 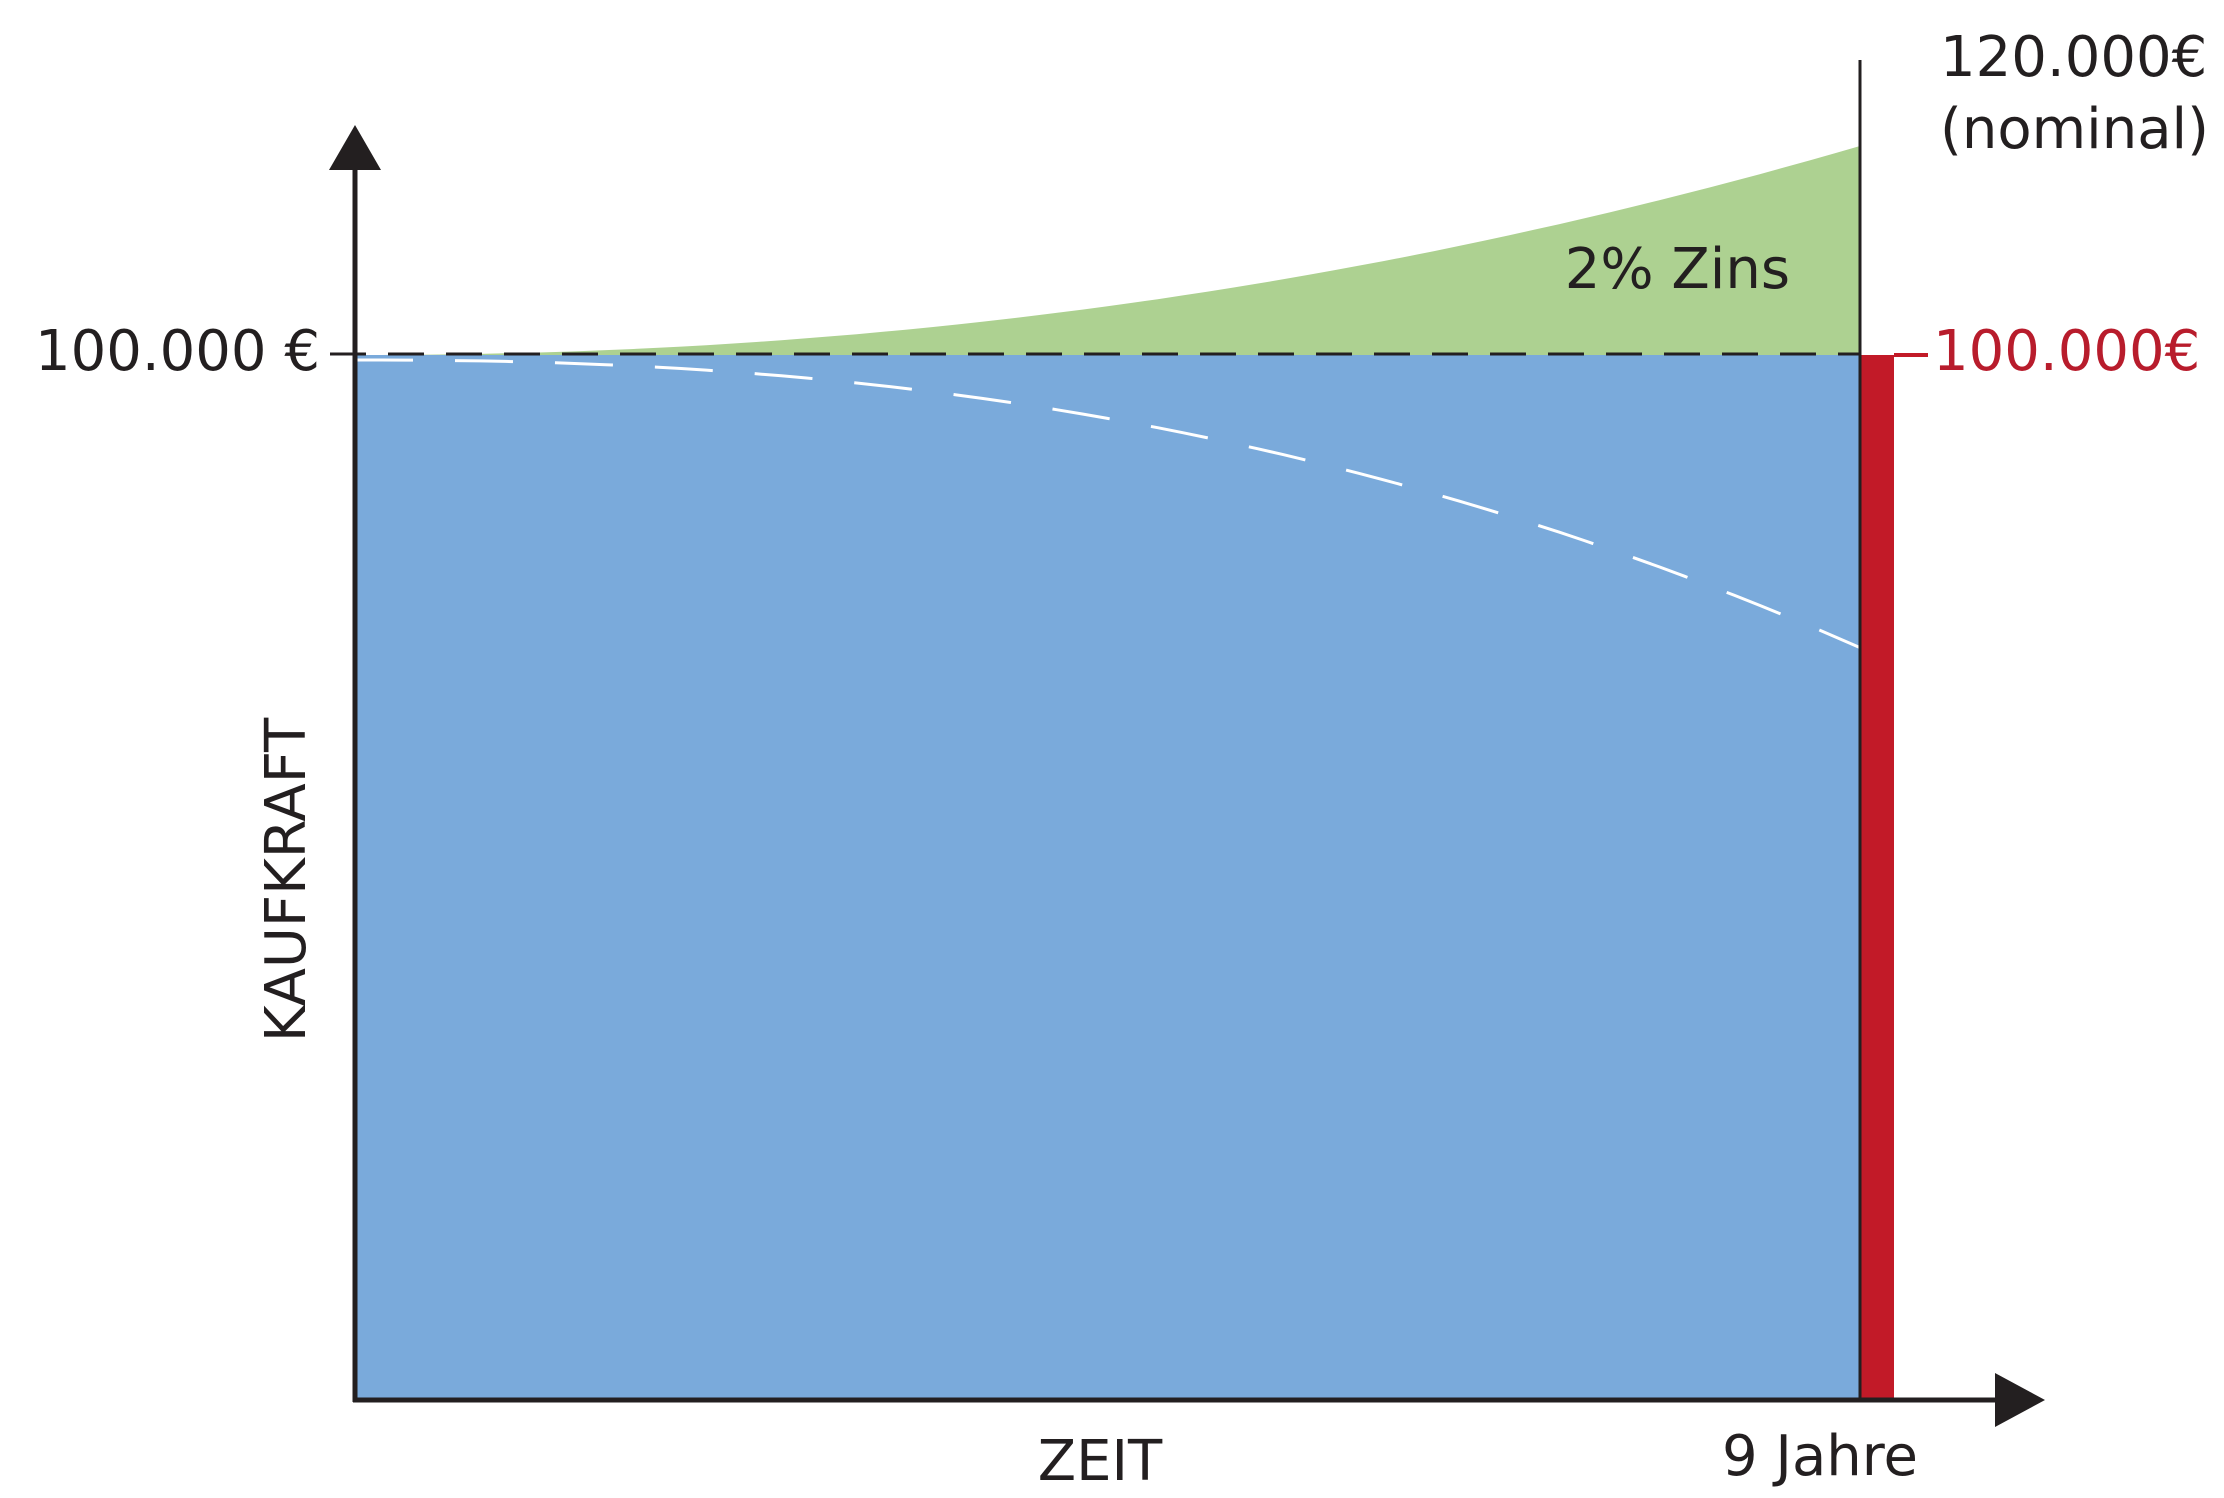 What do you see at coordinates (1677, 269) in the screenshot?
I see `interest-area-label: 2% Zins` at bounding box center [1677, 269].